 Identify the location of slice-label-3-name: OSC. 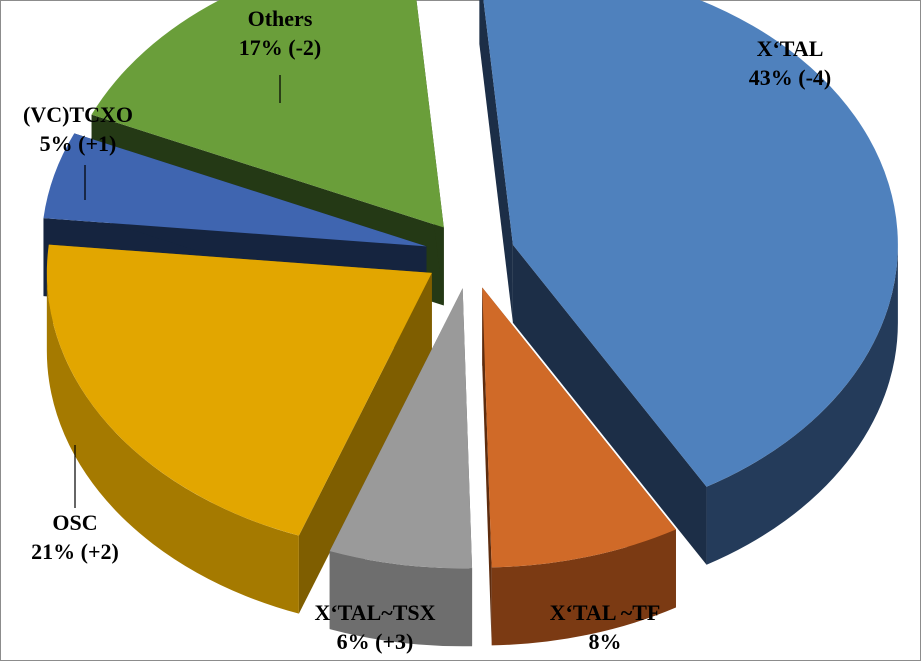
(74, 522).